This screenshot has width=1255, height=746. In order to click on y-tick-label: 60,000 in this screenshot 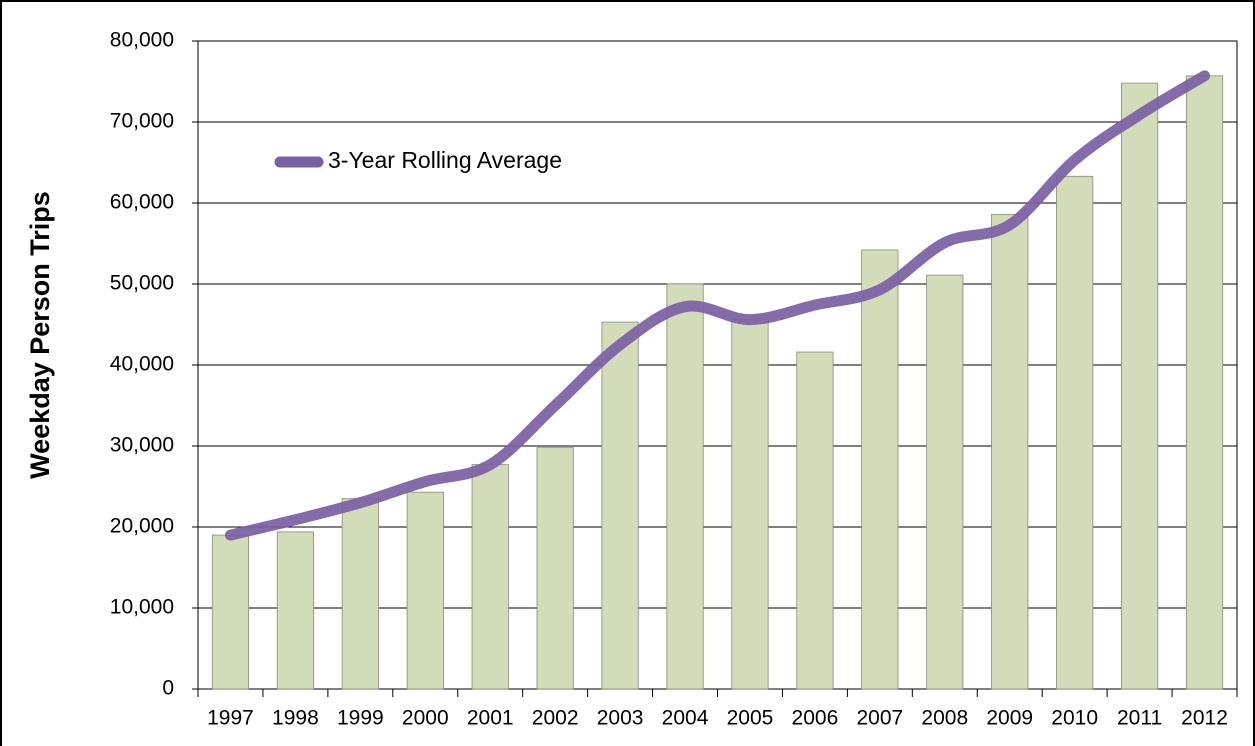, I will do `click(142, 202)`.